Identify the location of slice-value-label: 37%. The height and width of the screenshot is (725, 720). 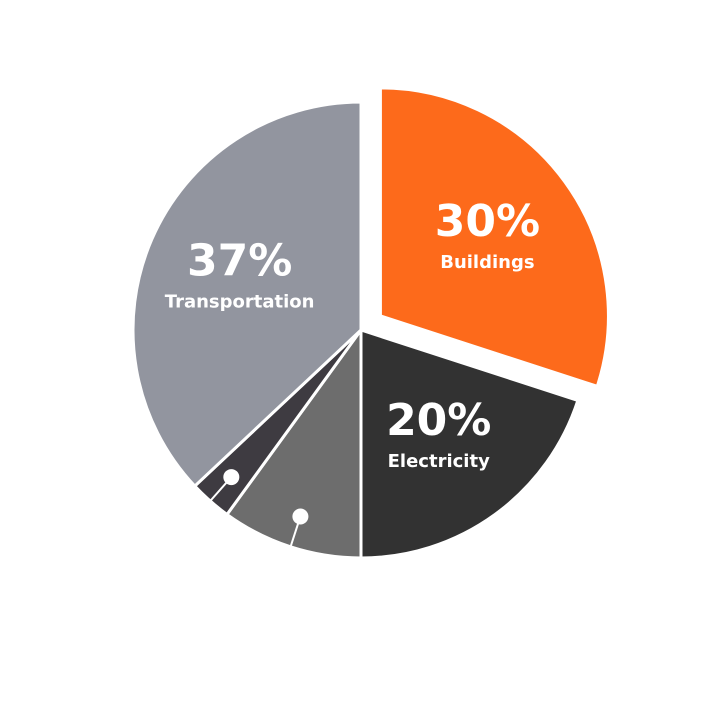
(239, 260).